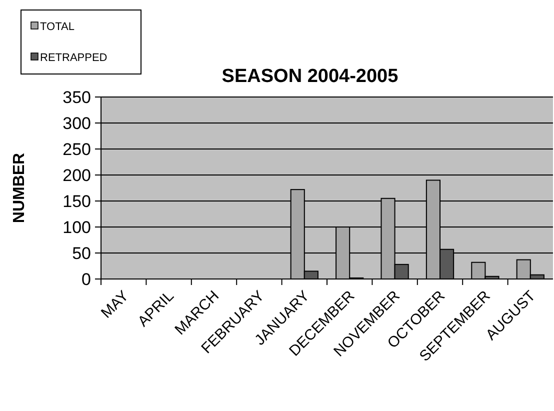  I want to click on y-tick-label: 0, so click(86, 279).